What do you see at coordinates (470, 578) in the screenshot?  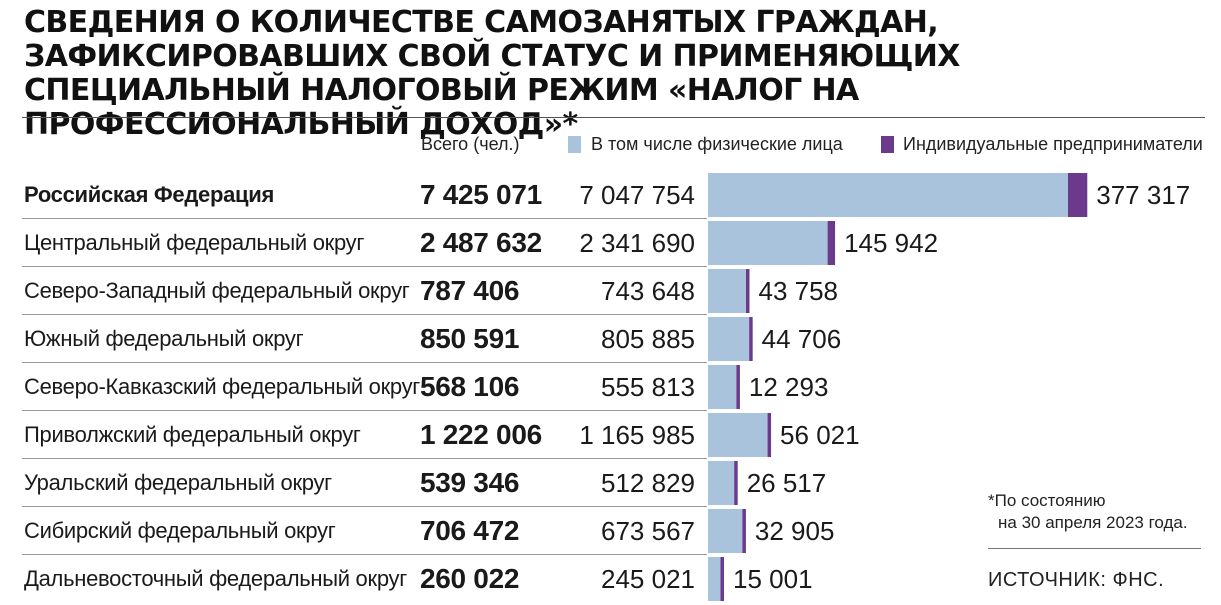 I see `total-value: 260 022` at bounding box center [470, 578].